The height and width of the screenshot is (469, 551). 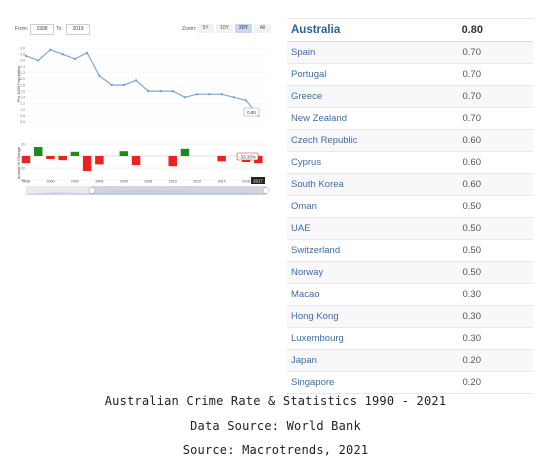 What do you see at coordinates (304, 360) in the screenshot?
I see `country-link: Japan` at bounding box center [304, 360].